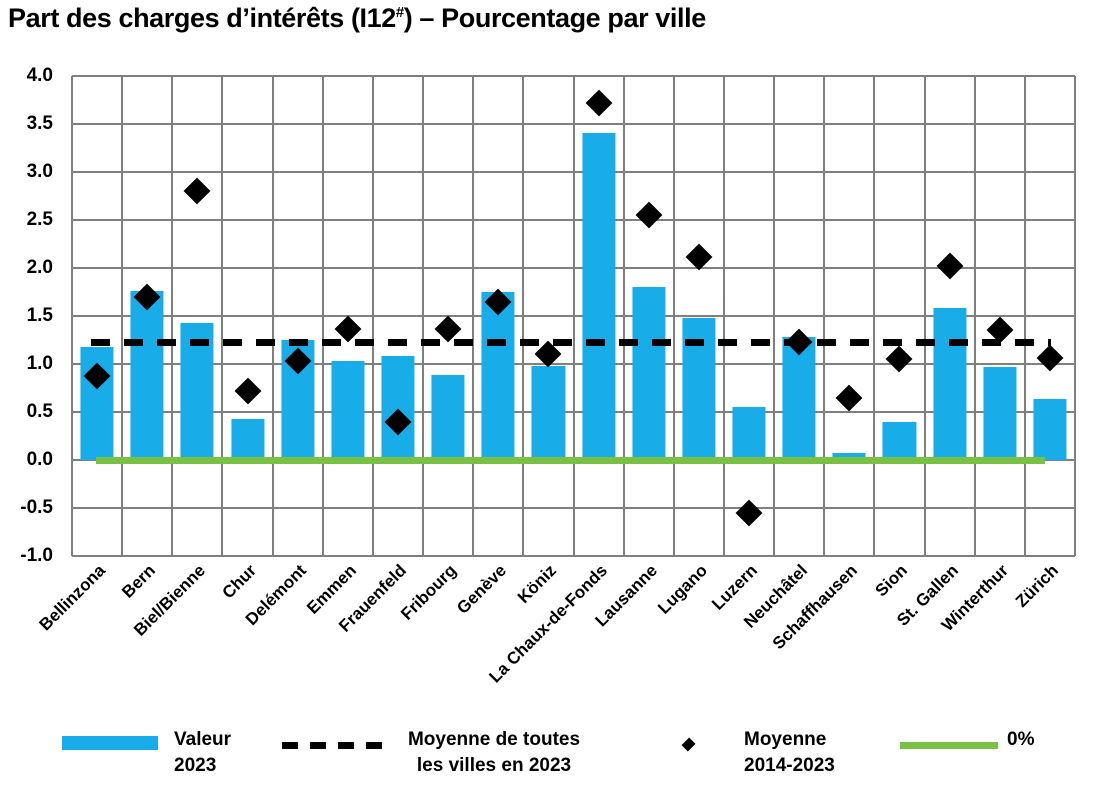 The image size is (1099, 798). I want to click on bar-z-rich, so click(1050, 429).